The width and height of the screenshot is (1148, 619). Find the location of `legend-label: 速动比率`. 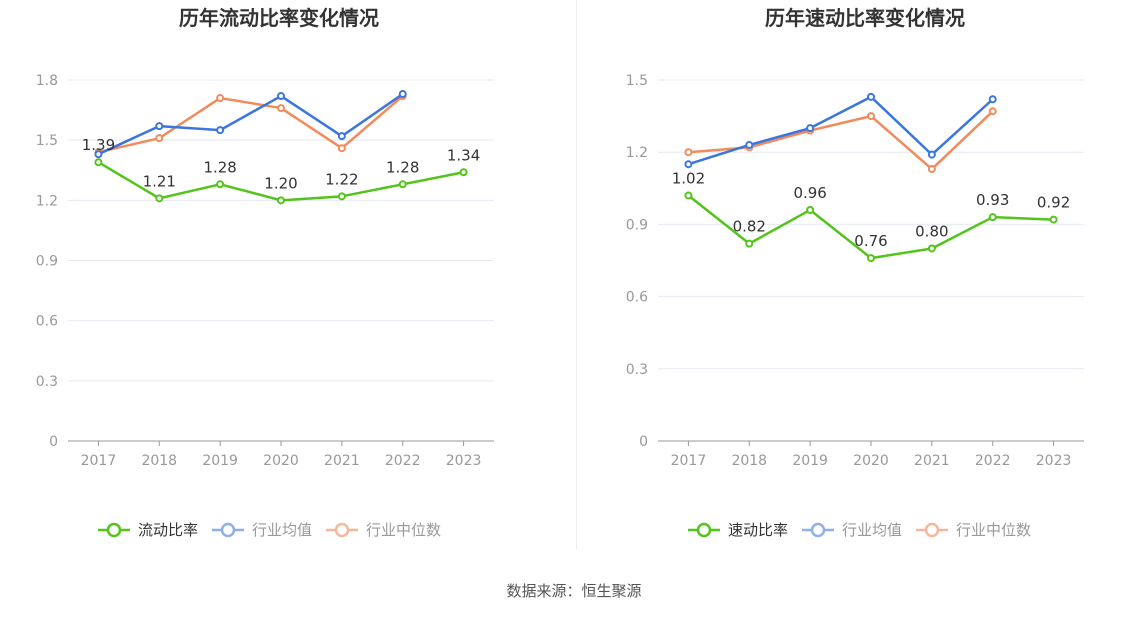

legend-label: 速动比率 is located at coordinates (758, 530).